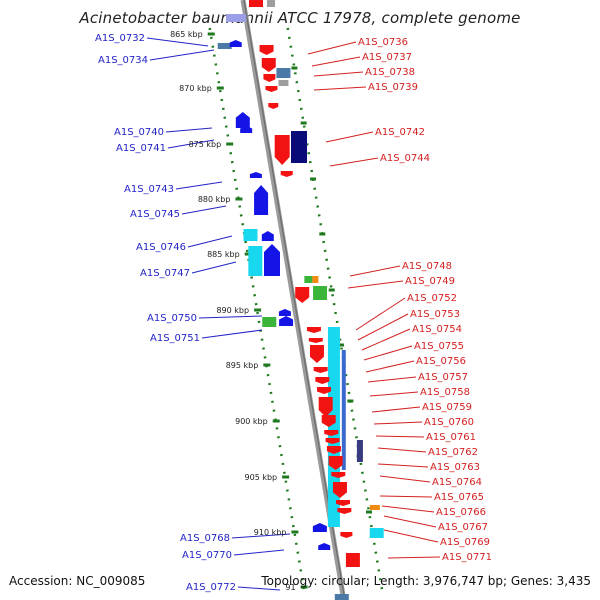  What do you see at coordinates (120, 38) in the screenshot?
I see `reverse-gene-label: A1S_0732` at bounding box center [120, 38].